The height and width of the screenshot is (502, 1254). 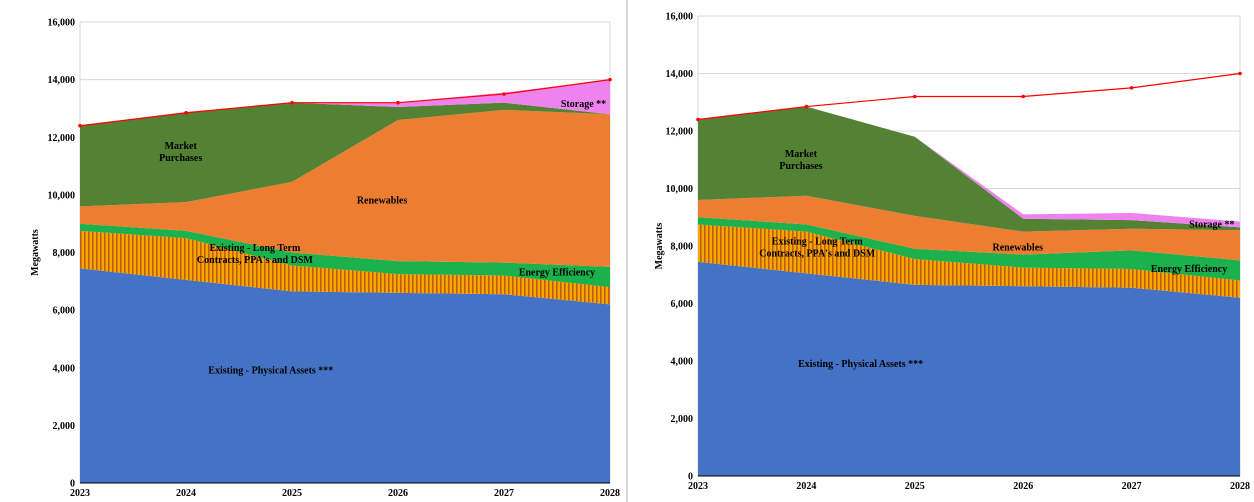 What do you see at coordinates (627, 251) in the screenshot?
I see `chart-divider` at bounding box center [627, 251].